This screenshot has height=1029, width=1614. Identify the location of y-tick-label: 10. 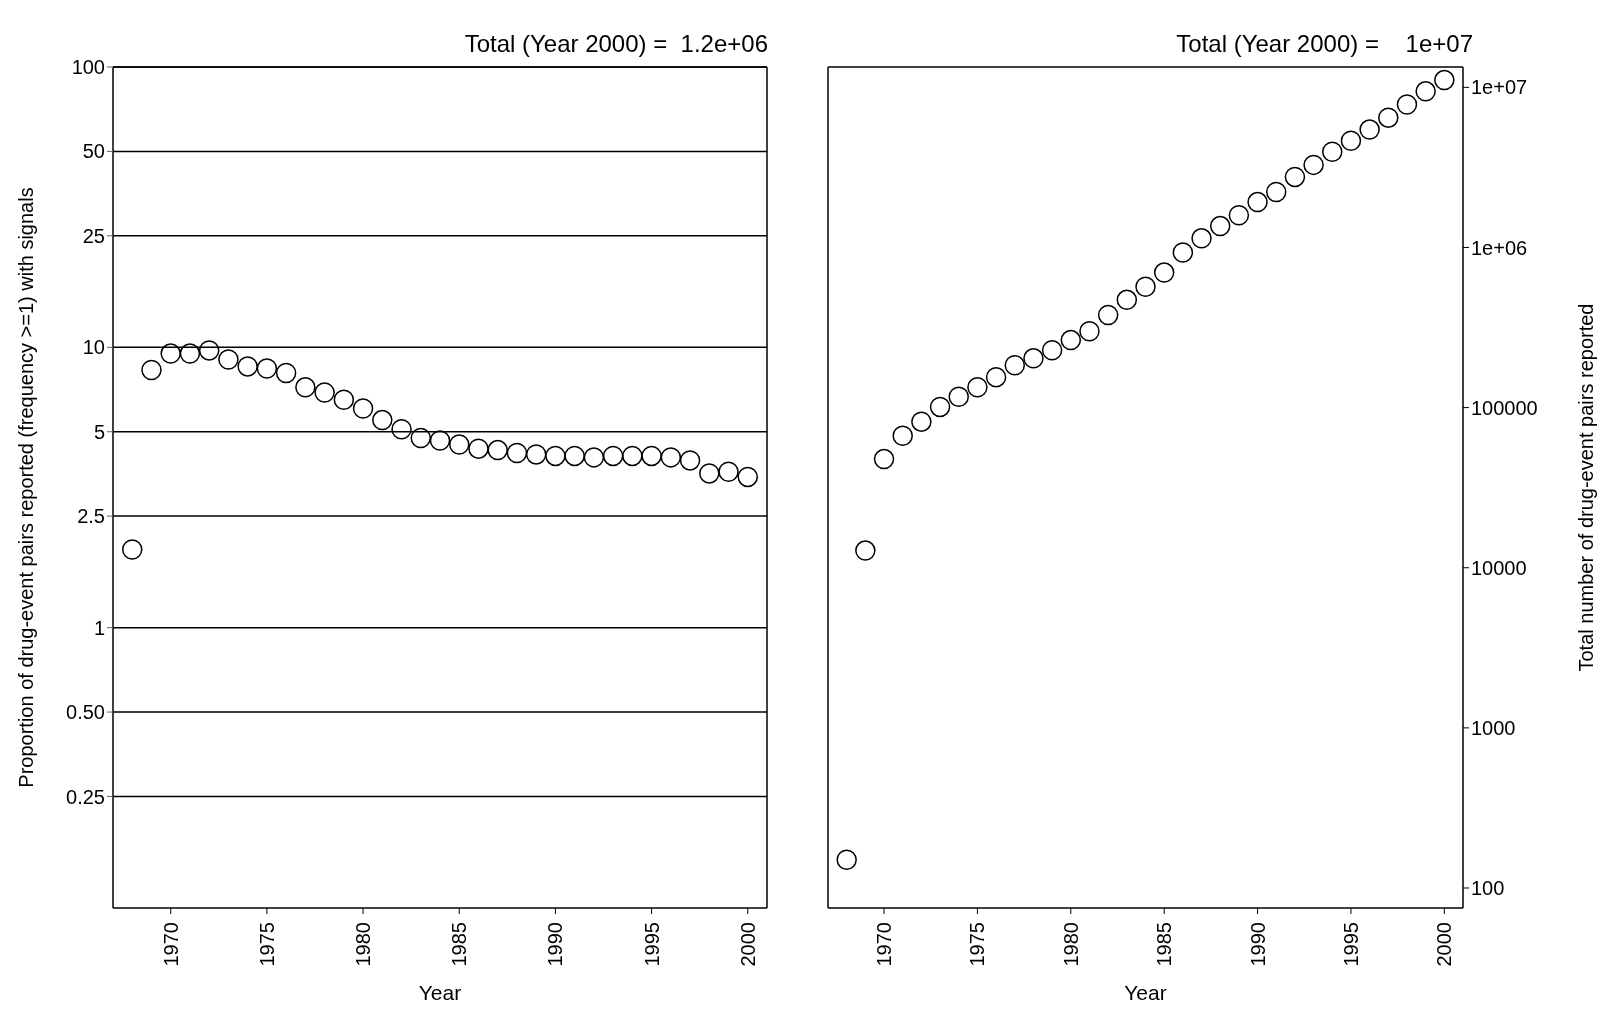
(93, 347).